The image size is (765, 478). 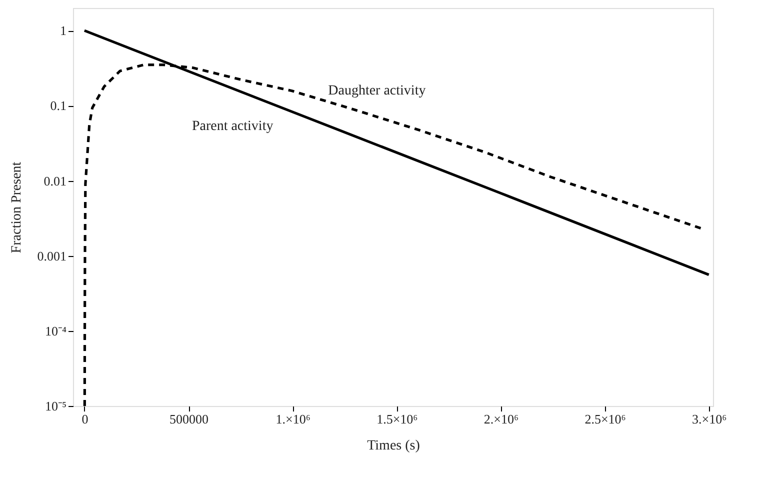 What do you see at coordinates (55, 406) in the screenshot?
I see `y-tick-label: 10⁻⁵` at bounding box center [55, 406].